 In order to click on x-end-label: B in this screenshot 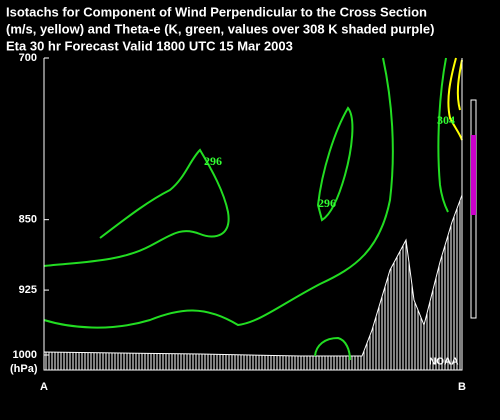, I will do `click(462, 387)`.